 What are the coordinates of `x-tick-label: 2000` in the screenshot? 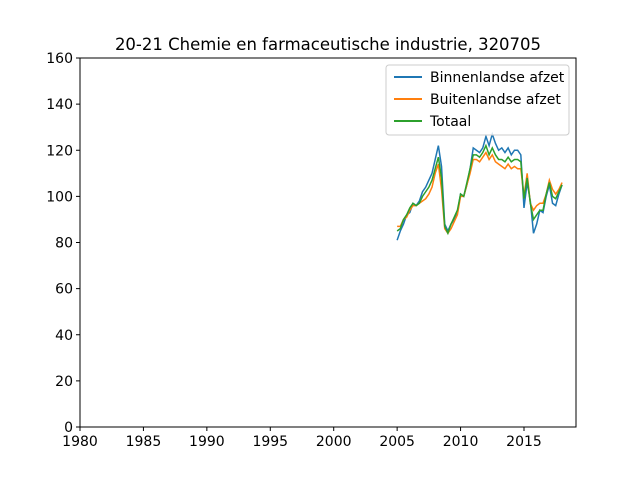 It's located at (334, 442).